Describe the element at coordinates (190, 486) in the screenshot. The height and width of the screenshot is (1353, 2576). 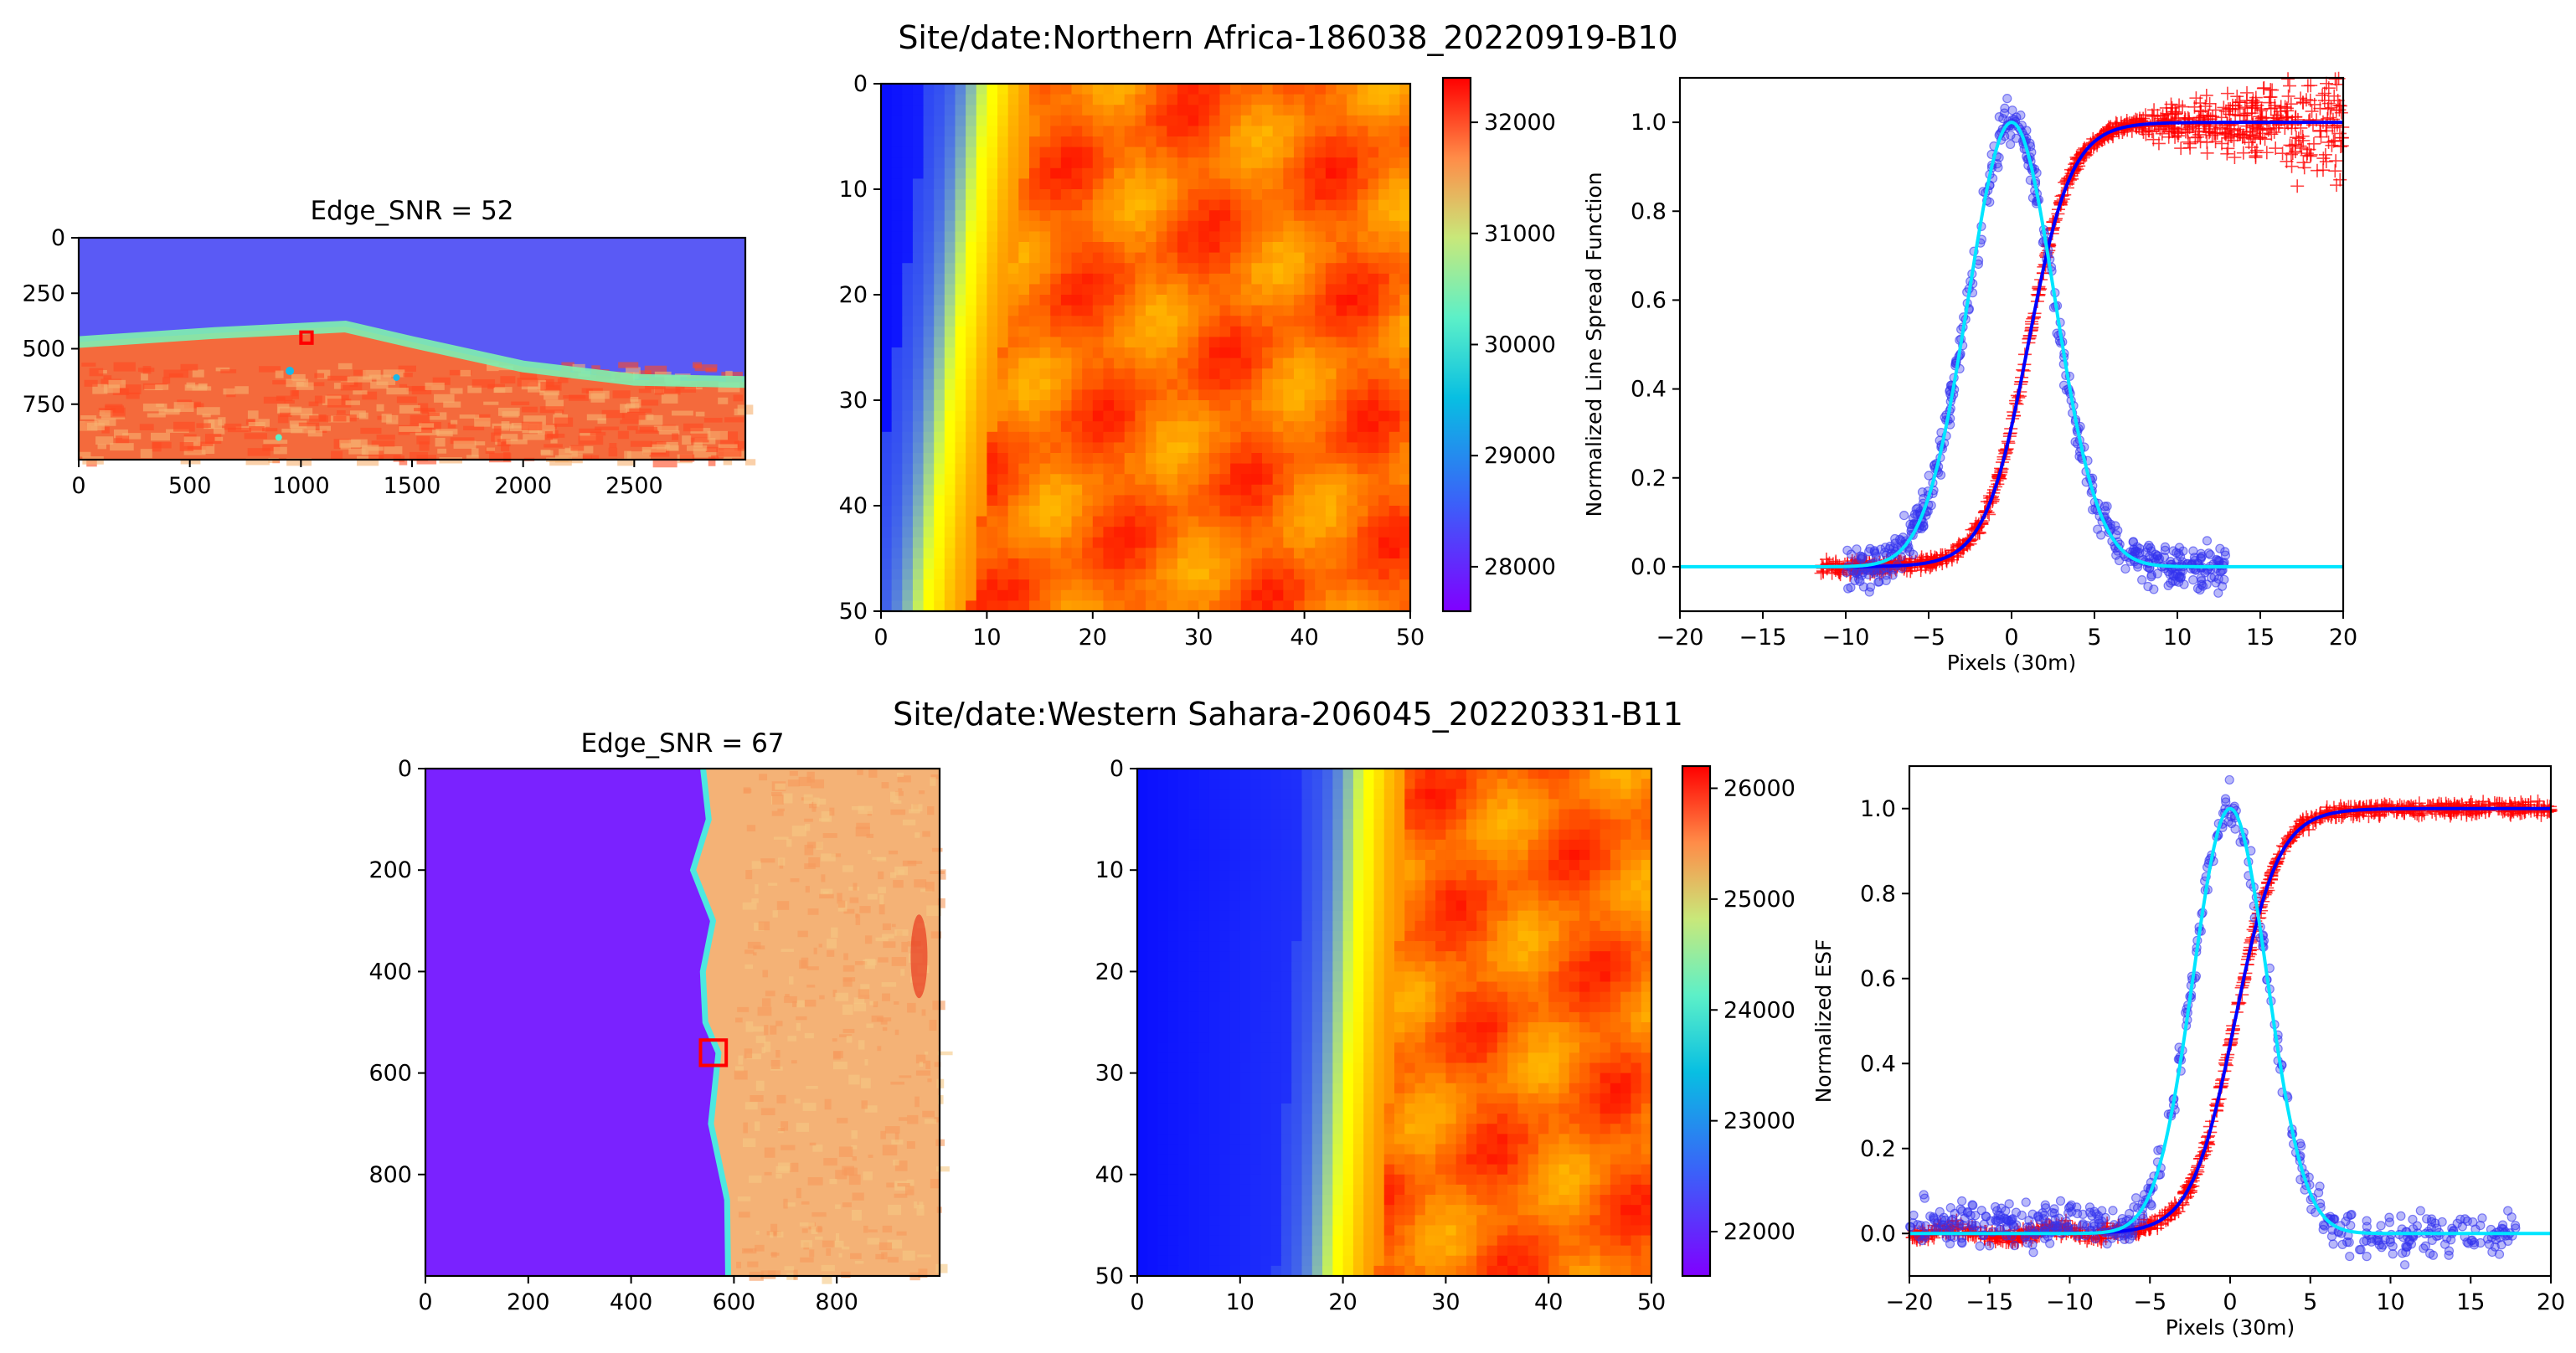
I see `x-tick-label: 500` at that location.